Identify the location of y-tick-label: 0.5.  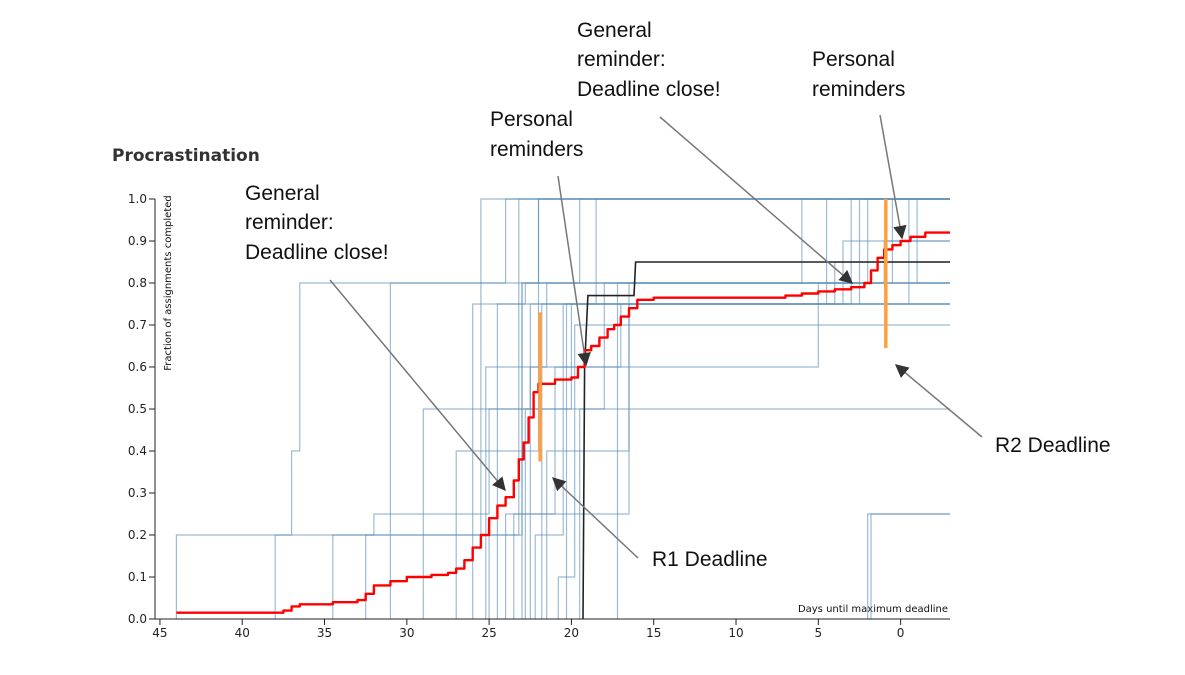
(137, 409).